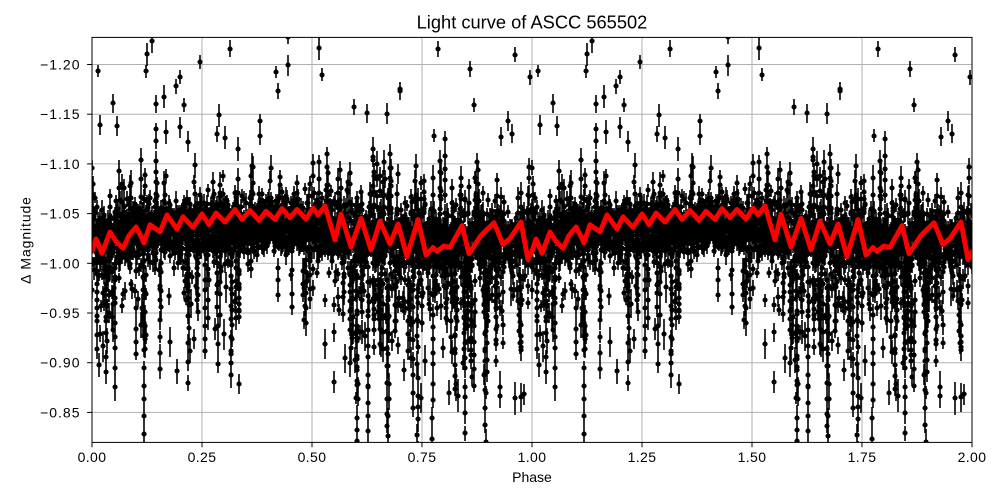  Describe the element at coordinates (202, 457) in the screenshot. I see `svg-text: 0.25` at that location.